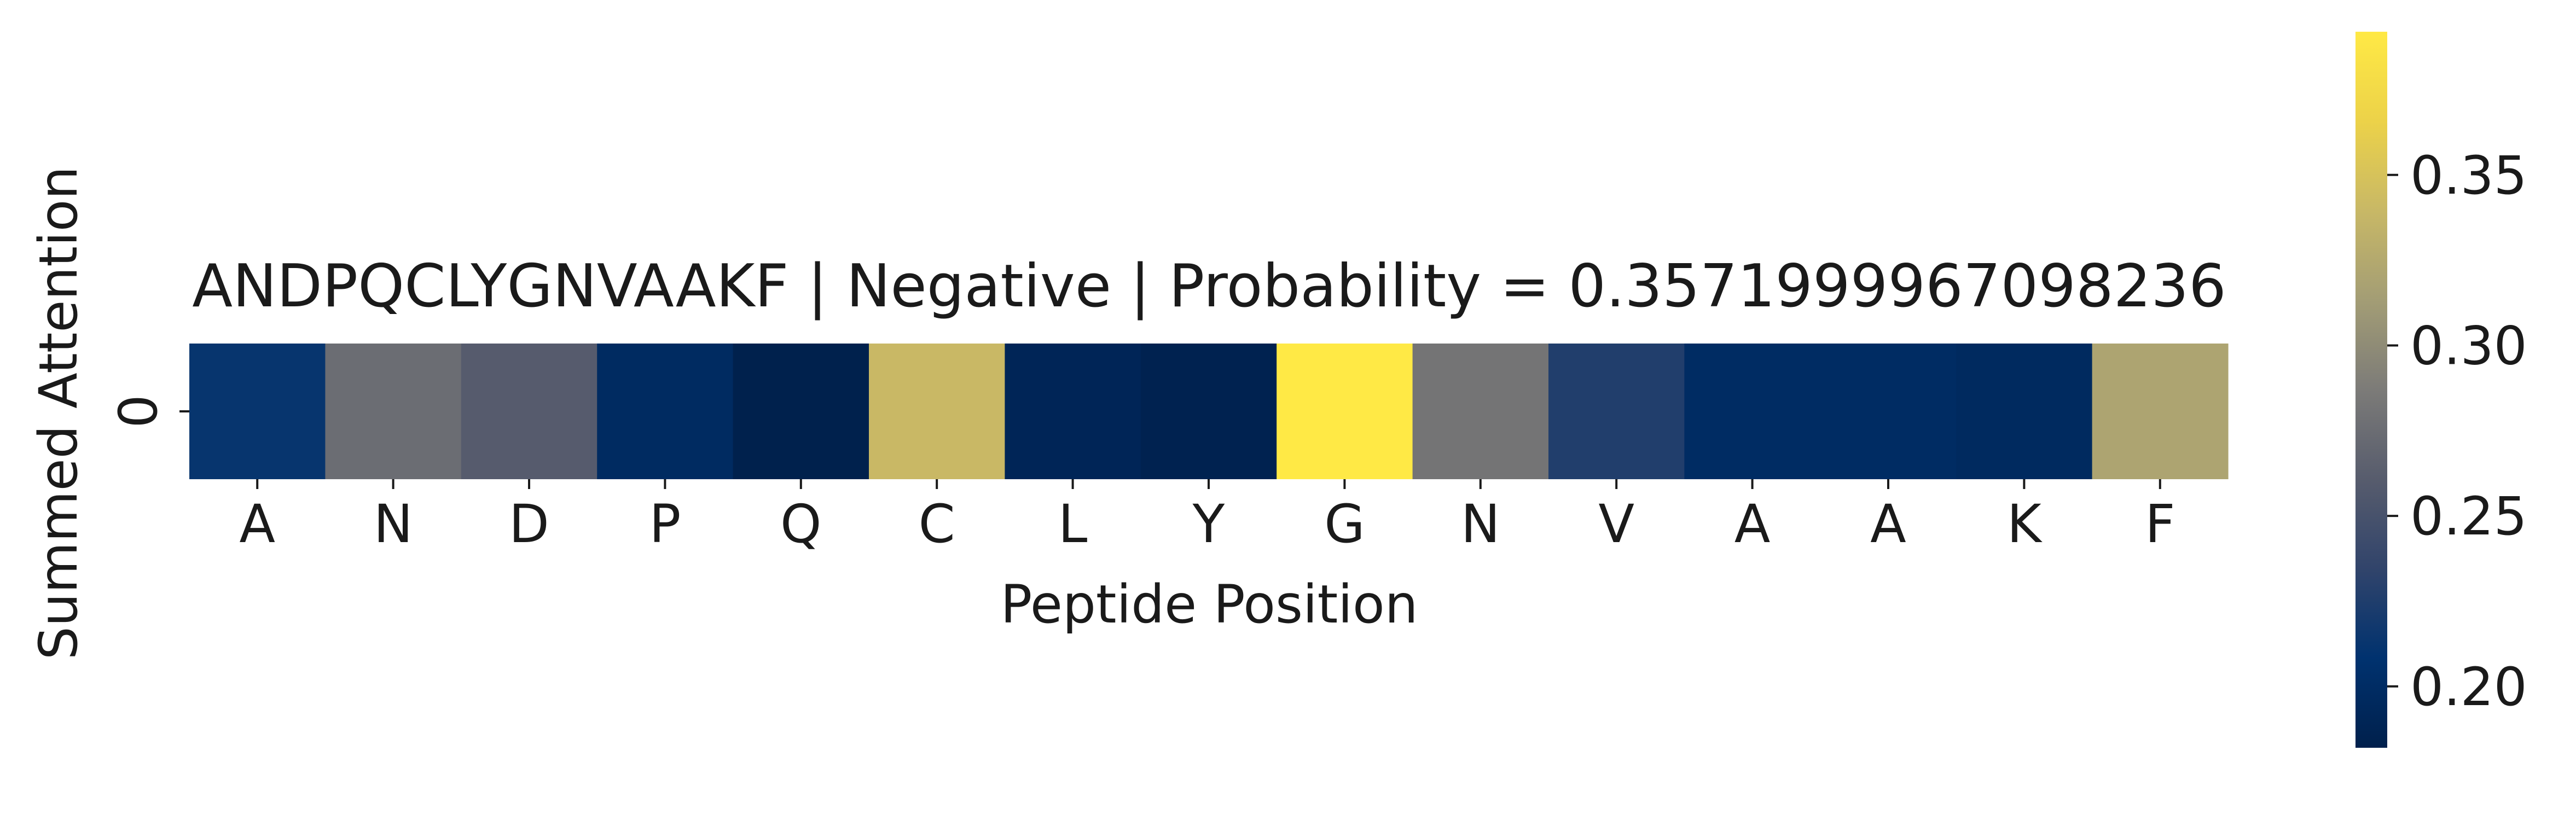 The height and width of the screenshot is (826, 2576). I want to click on colorbar, so click(2371, 390).